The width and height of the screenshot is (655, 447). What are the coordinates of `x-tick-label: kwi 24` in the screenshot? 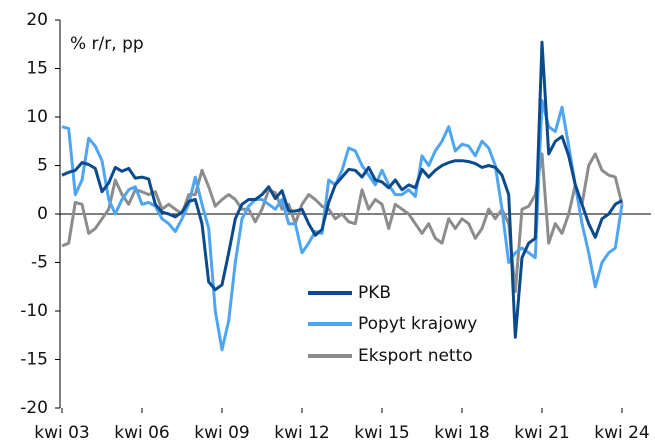 It's located at (622, 433).